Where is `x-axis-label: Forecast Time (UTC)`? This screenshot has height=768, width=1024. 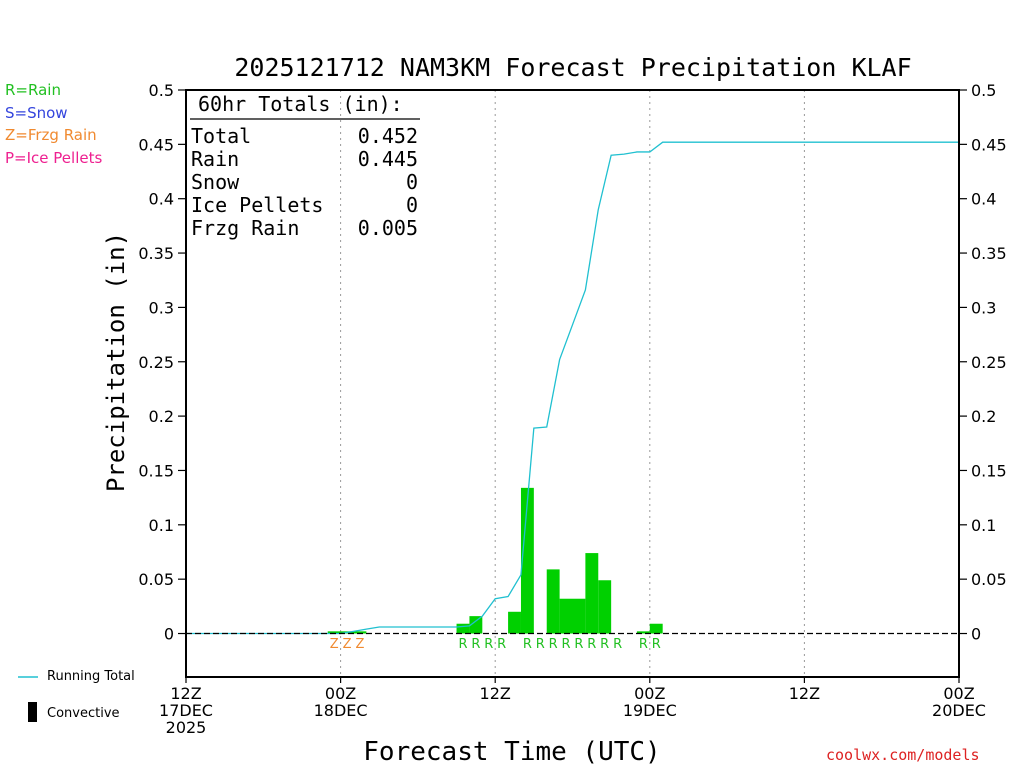 x-axis-label: Forecast Time (UTC) is located at coordinates (511, 752).